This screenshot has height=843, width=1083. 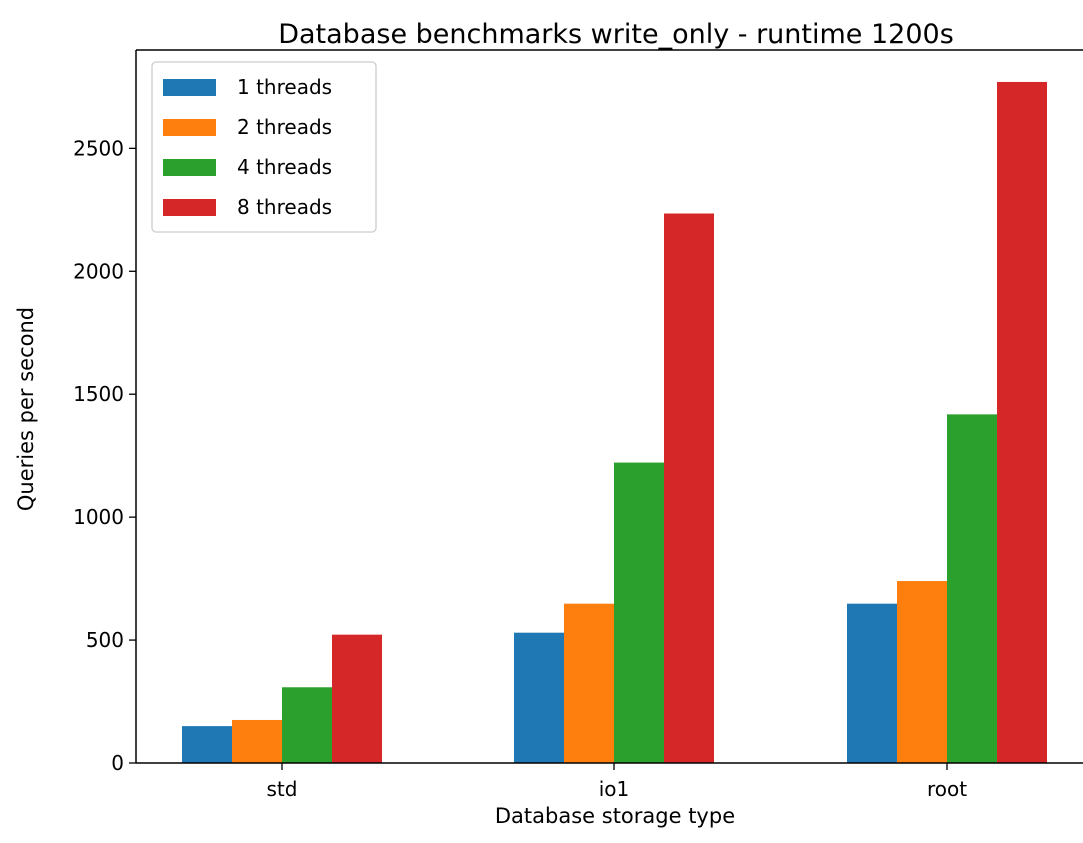 What do you see at coordinates (98, 394) in the screenshot?
I see `y-tick-label: 1500` at bounding box center [98, 394].